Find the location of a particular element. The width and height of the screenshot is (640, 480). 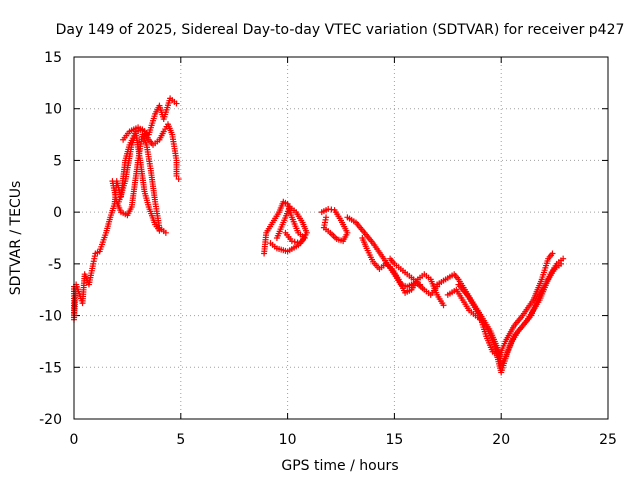

series-mid-group-a is located at coordinates (284, 227).